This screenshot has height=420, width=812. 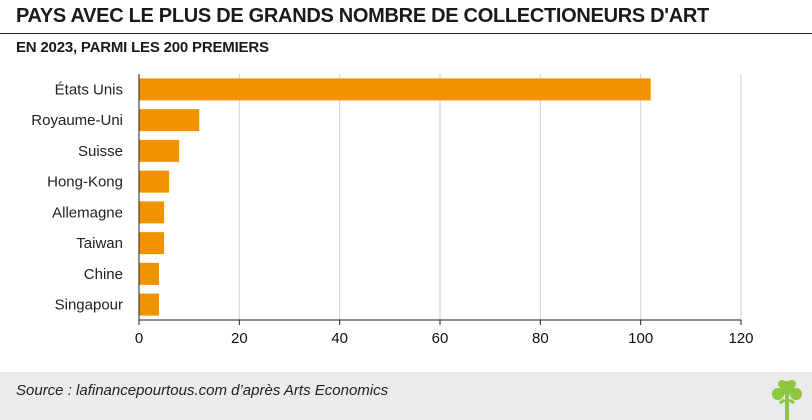 I want to click on category-label: Taiwan, so click(x=99, y=243).